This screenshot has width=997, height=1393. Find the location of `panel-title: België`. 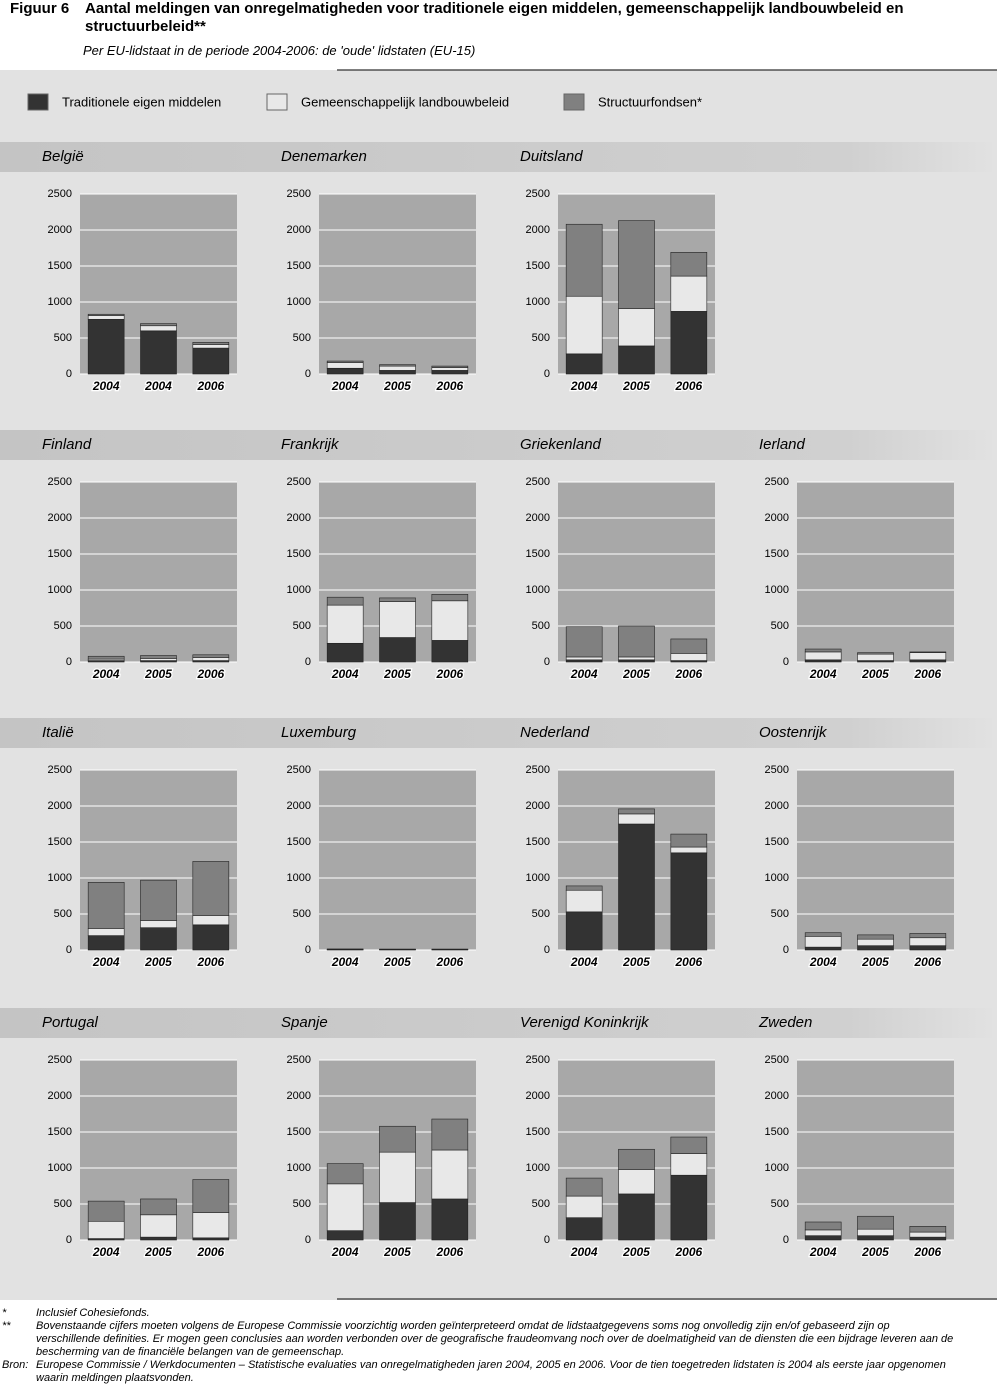

panel-title: België is located at coordinates (63, 156).